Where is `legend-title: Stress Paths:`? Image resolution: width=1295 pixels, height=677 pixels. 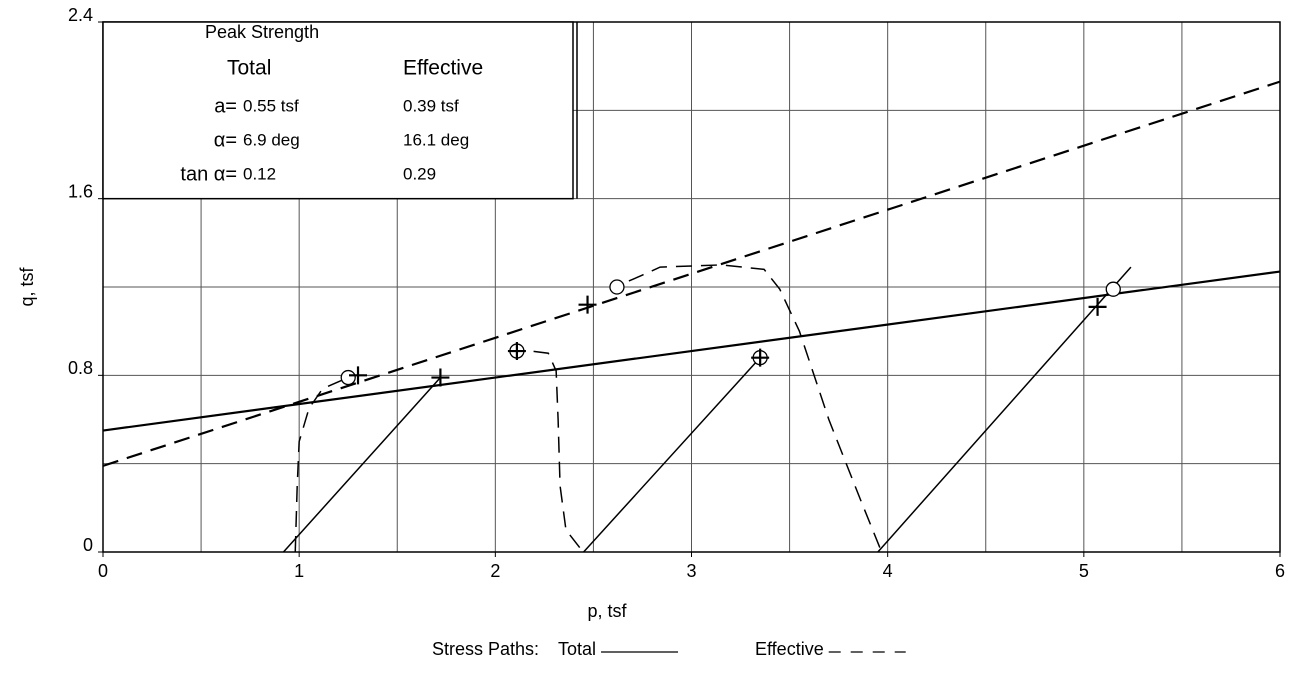 legend-title: Stress Paths: is located at coordinates (485, 649).